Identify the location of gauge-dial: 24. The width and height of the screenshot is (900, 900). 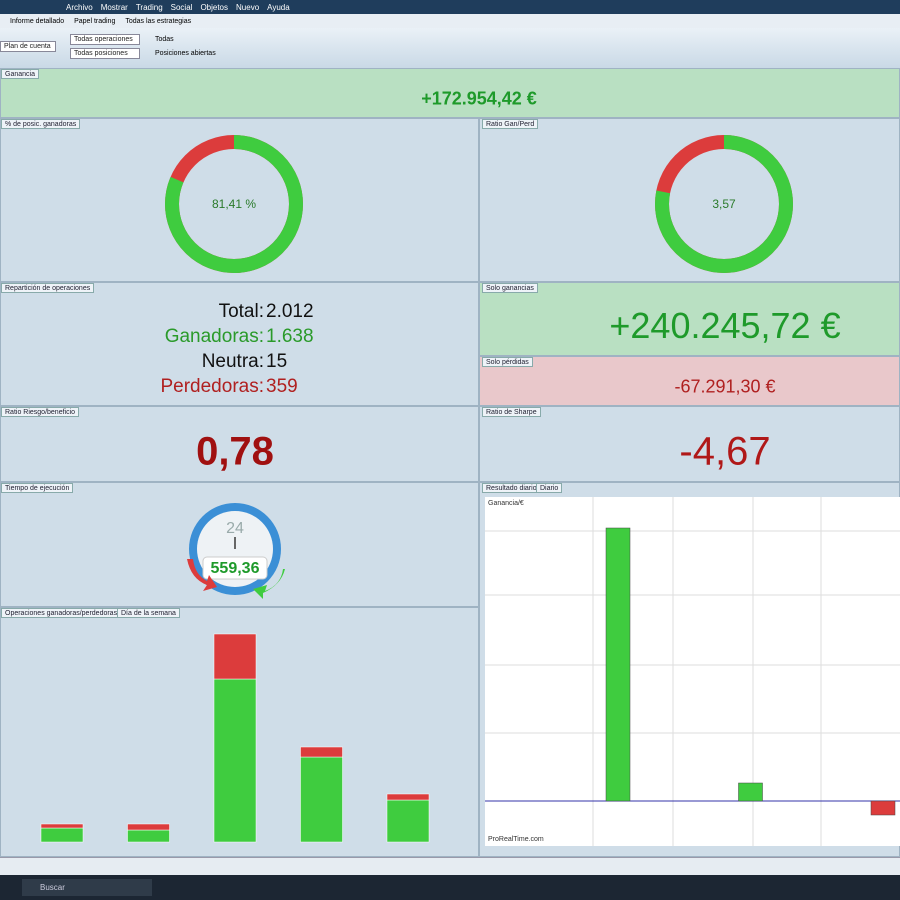
(235, 528).